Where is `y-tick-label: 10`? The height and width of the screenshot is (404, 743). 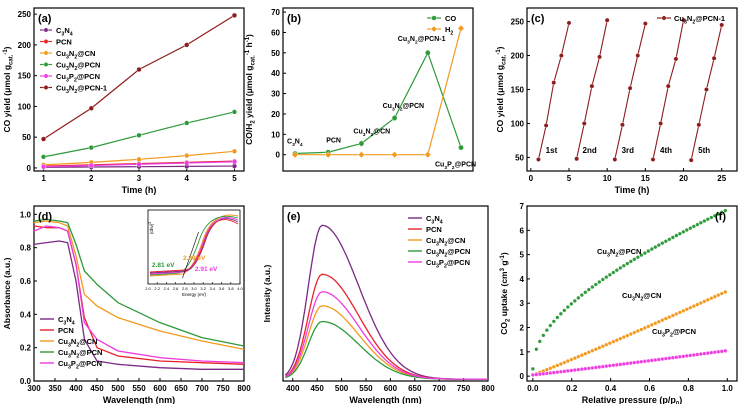
y-tick-label: 10 is located at coordinates (275, 134).